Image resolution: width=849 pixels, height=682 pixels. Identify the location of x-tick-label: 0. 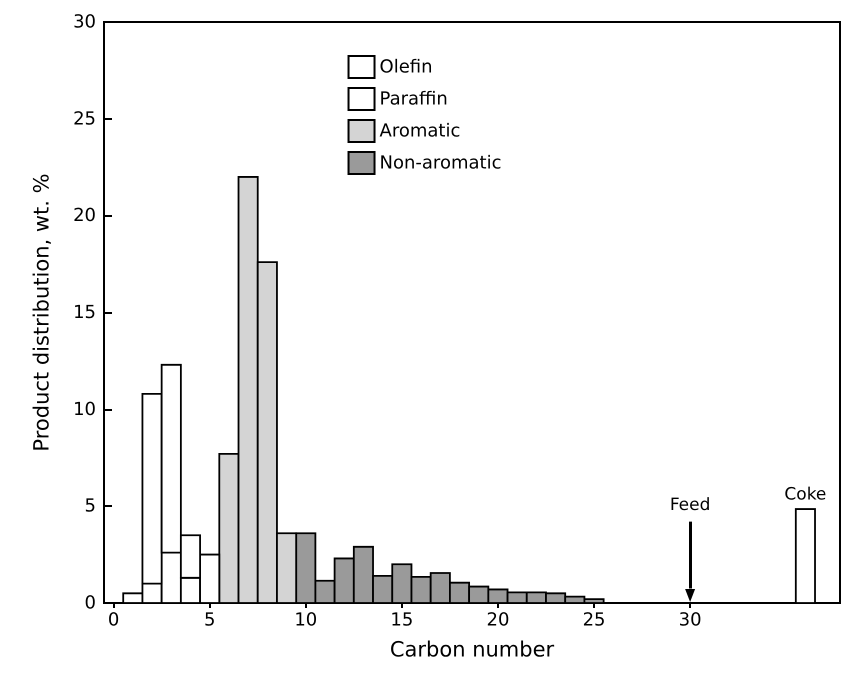
(114, 620).